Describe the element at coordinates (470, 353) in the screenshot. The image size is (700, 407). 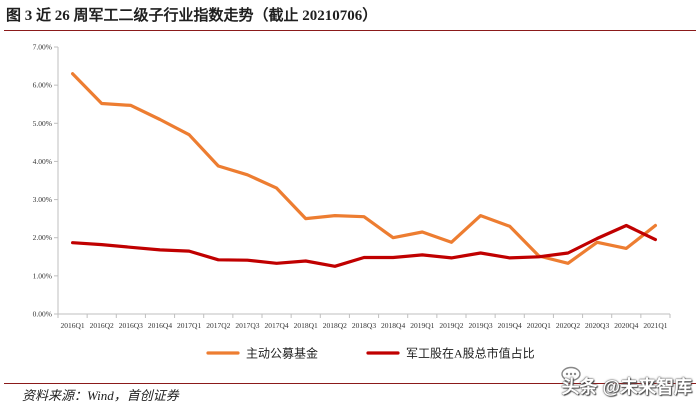
I see `legend-label-2: 军工股在A股总市值占比` at that location.